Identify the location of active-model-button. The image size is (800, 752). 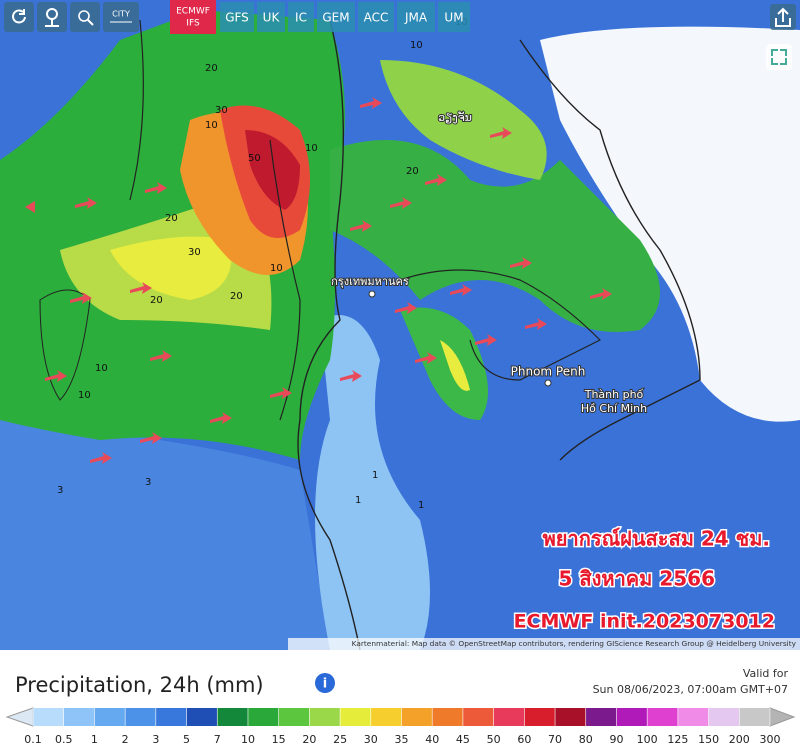
(193, 17).